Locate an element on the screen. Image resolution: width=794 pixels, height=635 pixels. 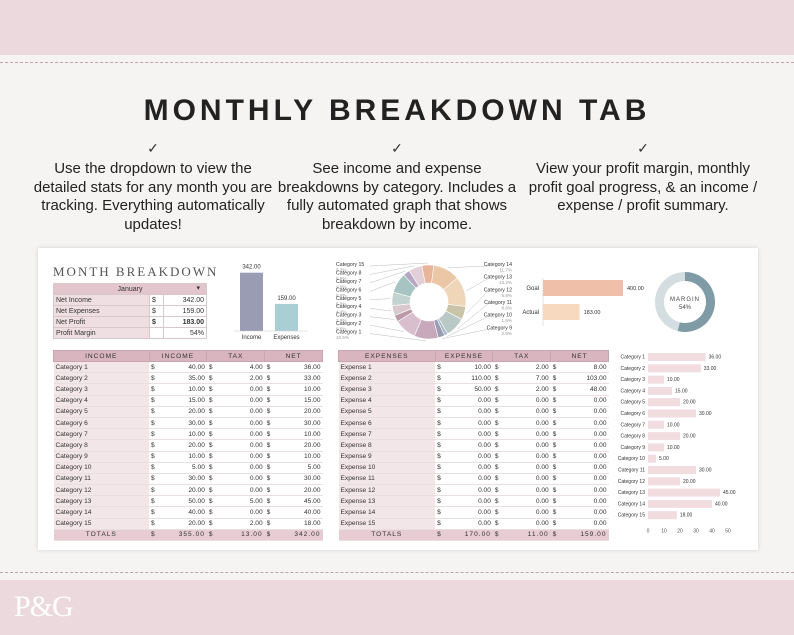
goal-category-label: Goal is located at coordinates (532, 289).